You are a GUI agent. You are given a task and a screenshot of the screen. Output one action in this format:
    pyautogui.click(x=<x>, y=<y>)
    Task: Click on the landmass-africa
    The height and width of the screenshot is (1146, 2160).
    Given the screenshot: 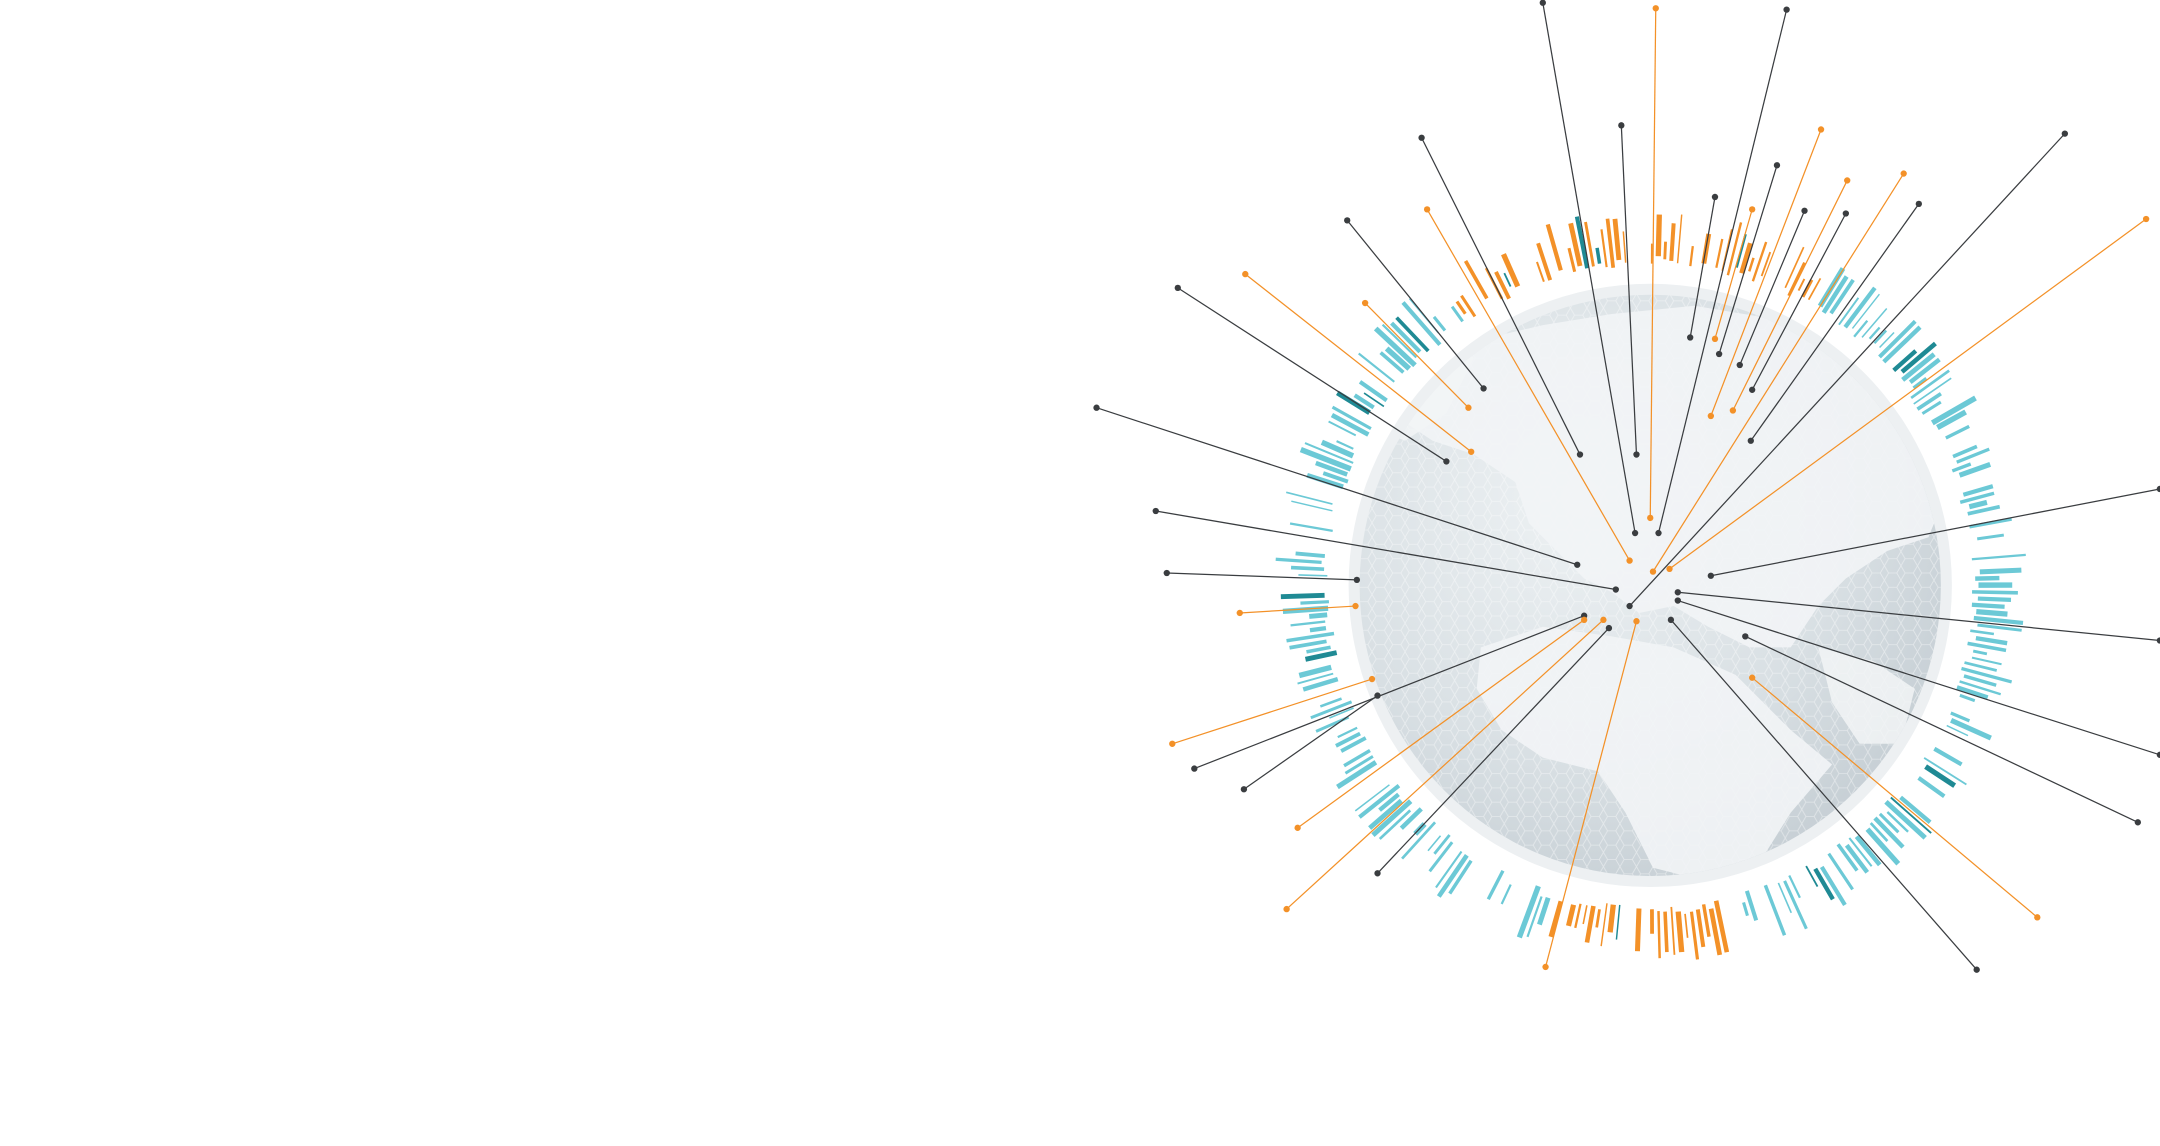 What is the action you would take?
    pyautogui.click(x=1654, y=751)
    